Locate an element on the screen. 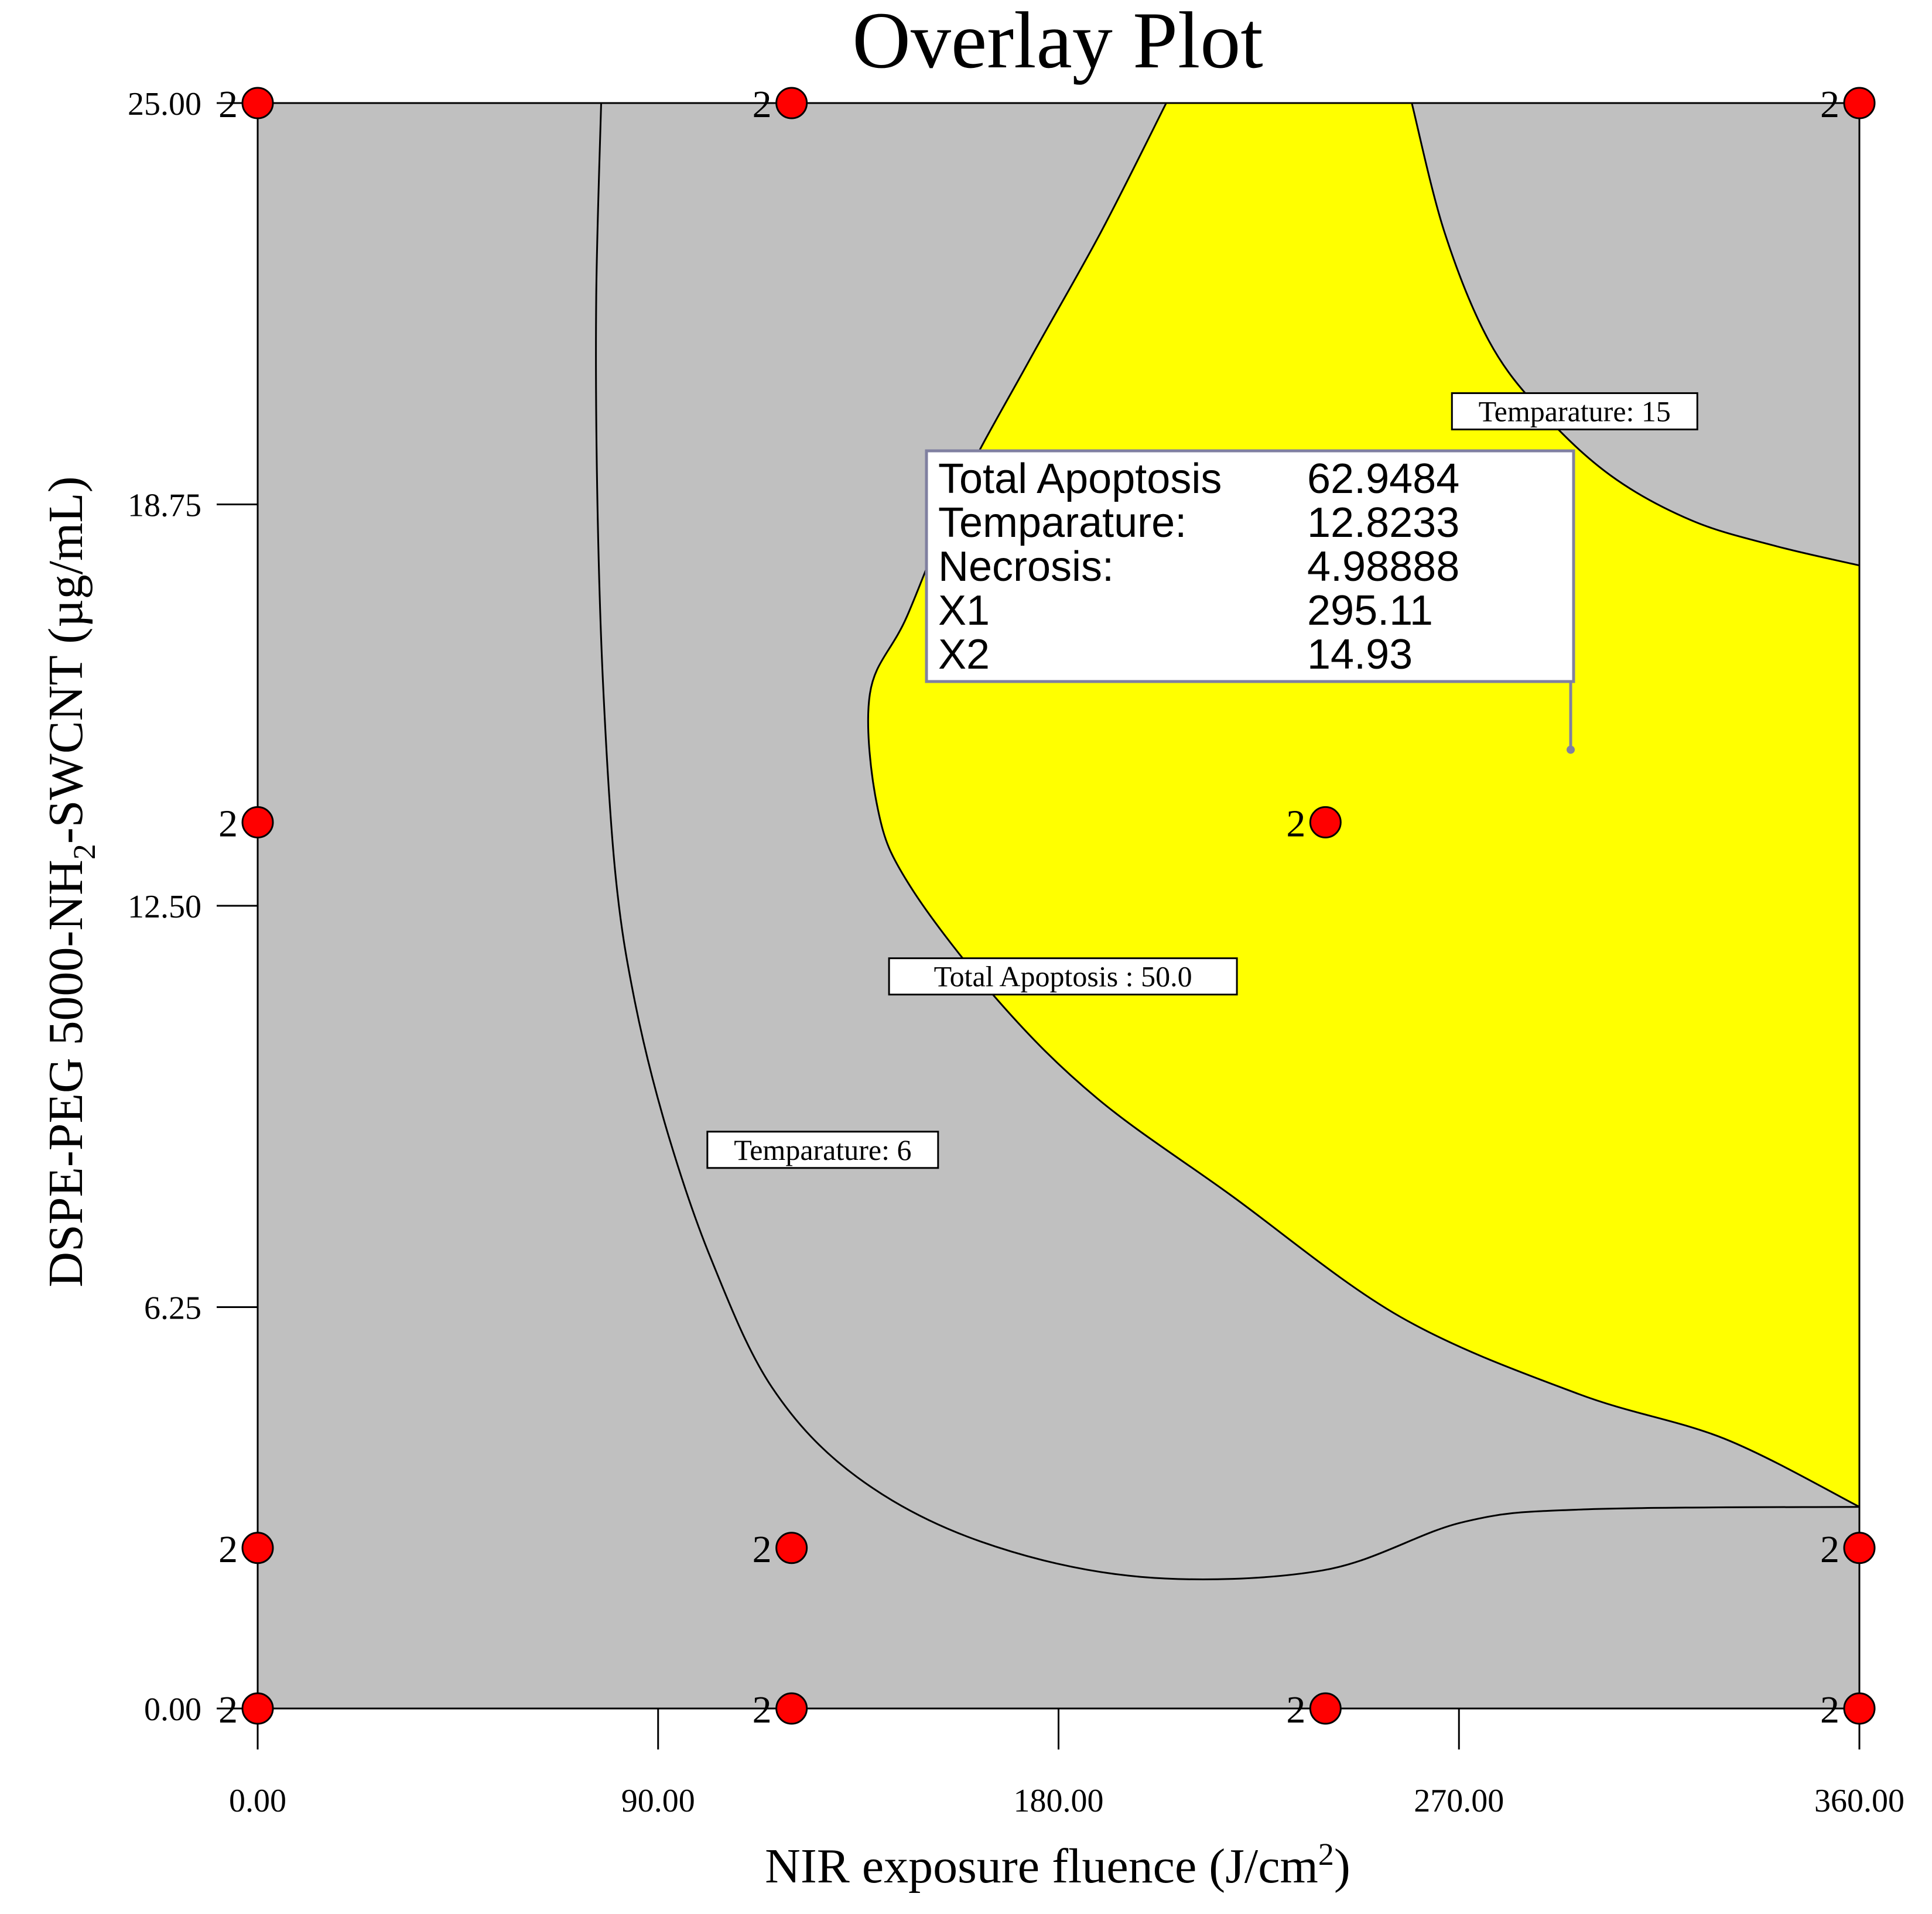 The image size is (1932, 1914). flag-row-name: Temparature: is located at coordinates (1062, 522).